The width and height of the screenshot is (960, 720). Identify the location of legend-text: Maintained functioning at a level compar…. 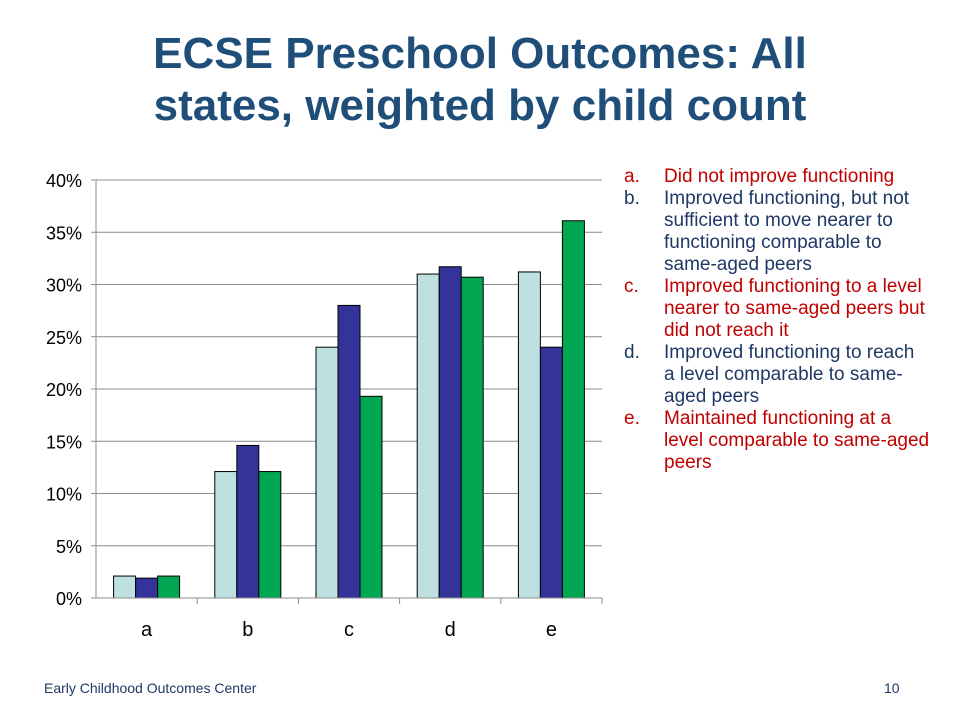
(797, 440).